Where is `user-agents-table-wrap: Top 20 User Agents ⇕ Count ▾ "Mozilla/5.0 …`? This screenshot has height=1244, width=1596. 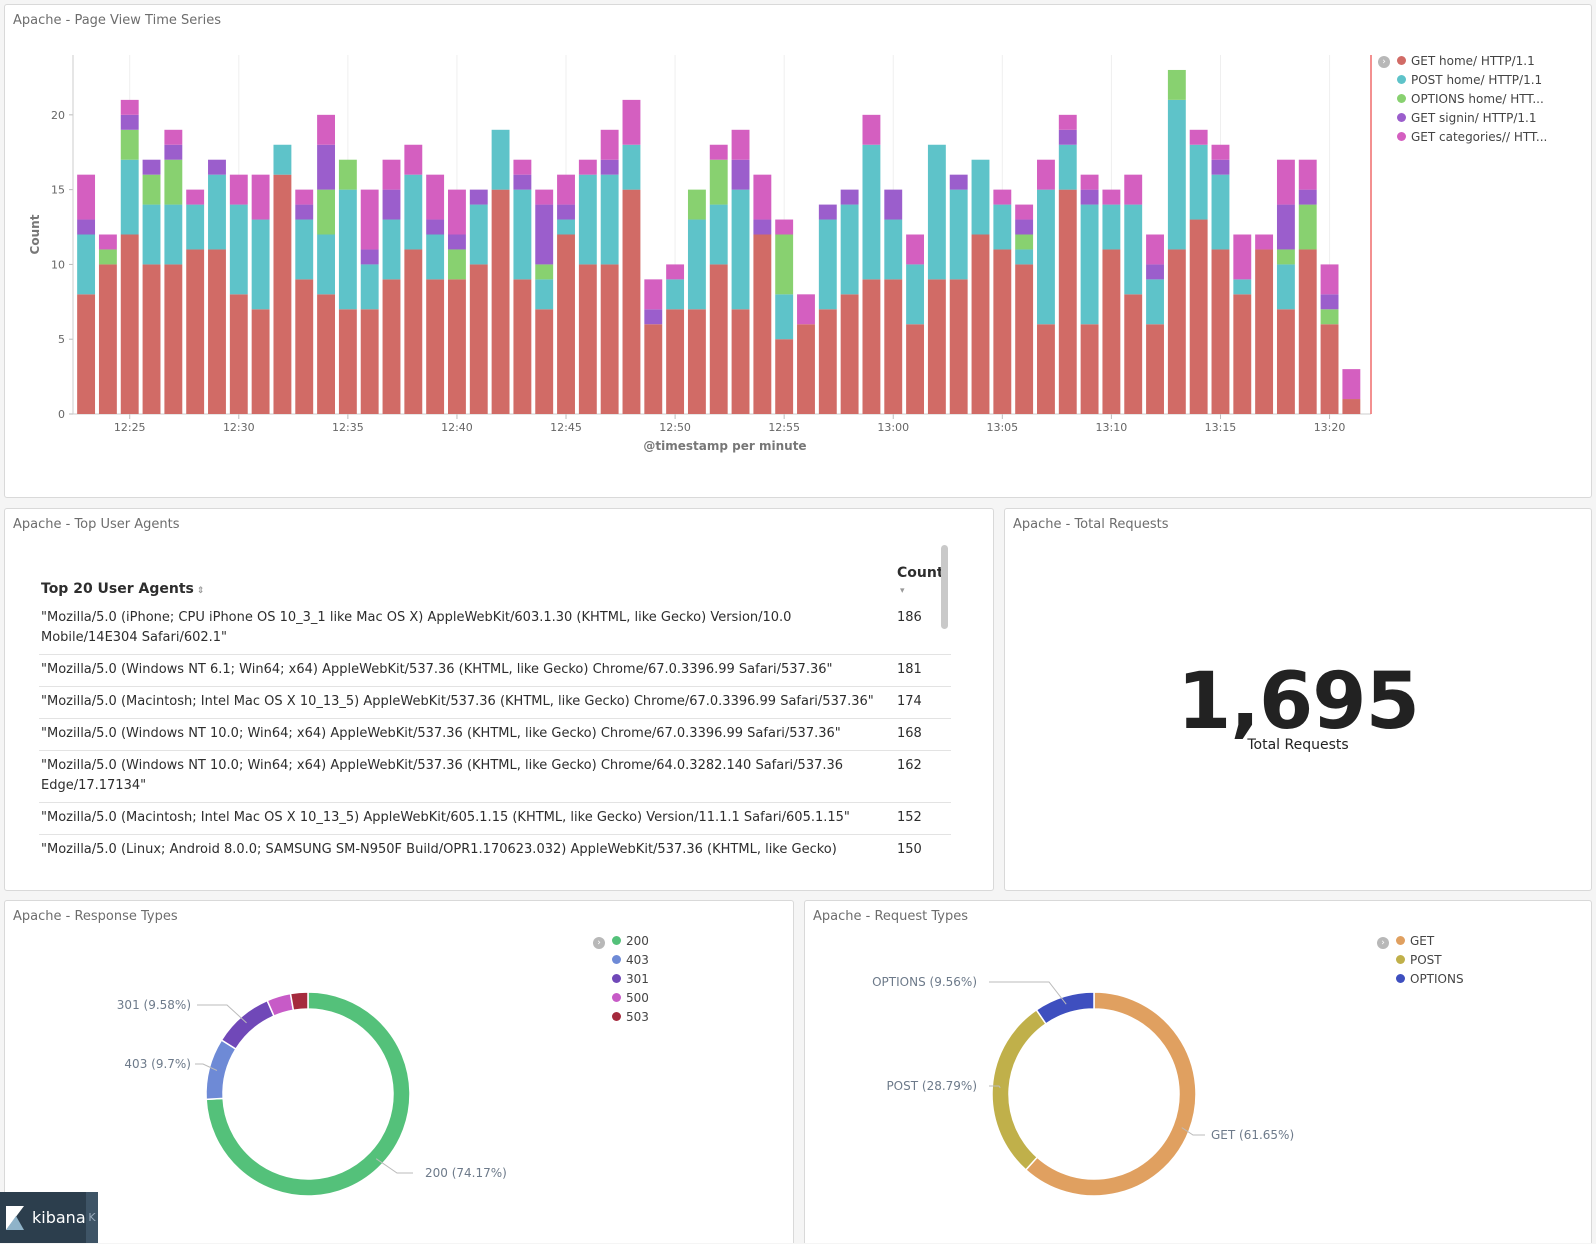
user-agents-table-wrap: Top 20 User Agents ⇕ Count ▾ "Mozilla/5.0 … is located at coordinates (495, 709).